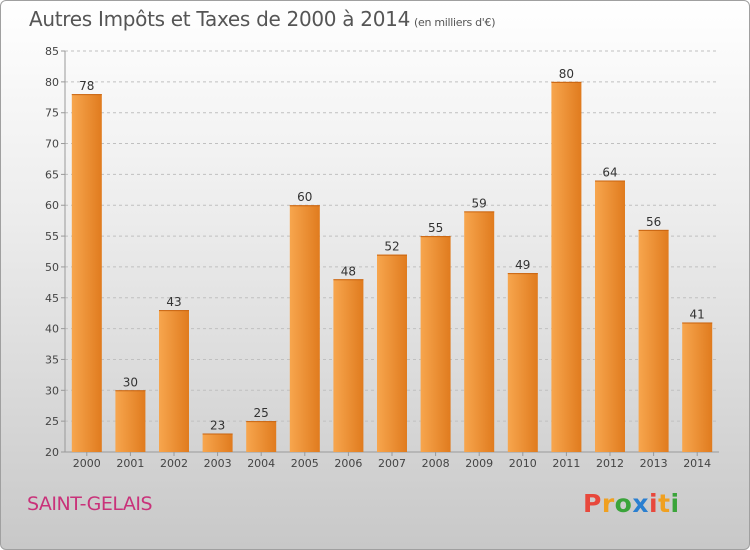  Describe the element at coordinates (130, 382) in the screenshot. I see `value-label: 30` at that location.